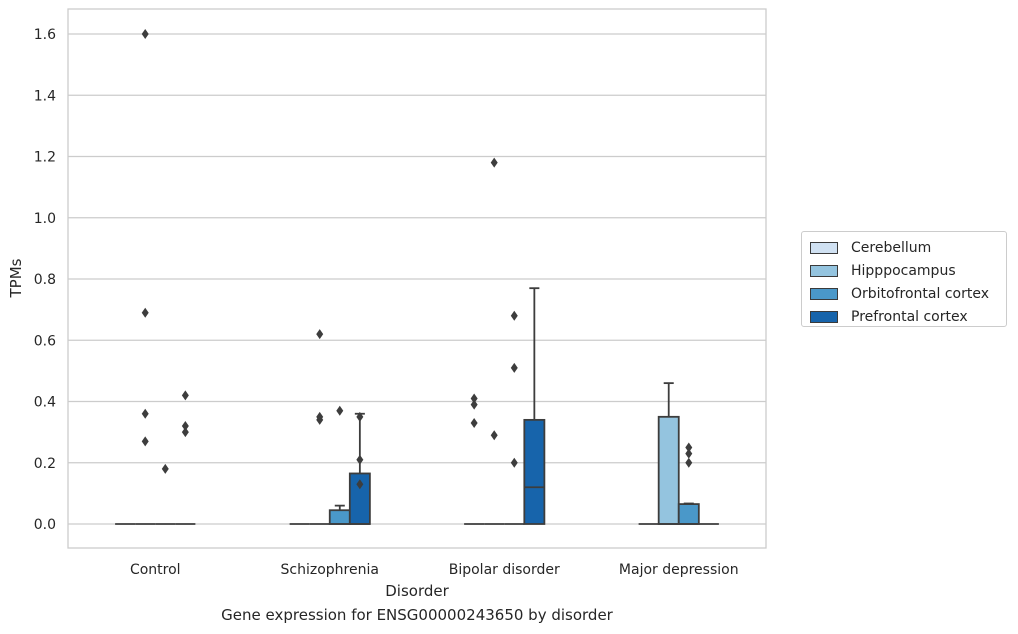 This screenshot has width=1018, height=634. Describe the element at coordinates (45, 219) in the screenshot. I see `y-tick-label: 1.0` at that location.